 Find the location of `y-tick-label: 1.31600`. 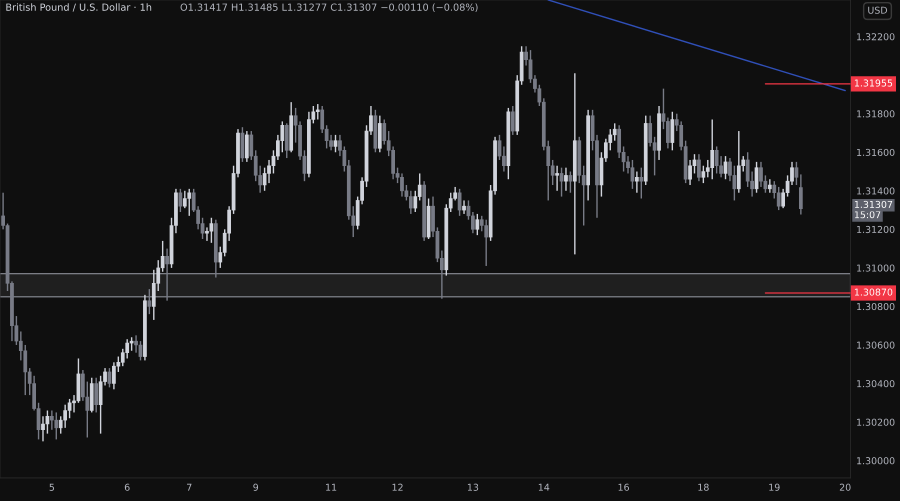

y-tick-label: 1.31600 is located at coordinates (875, 152).